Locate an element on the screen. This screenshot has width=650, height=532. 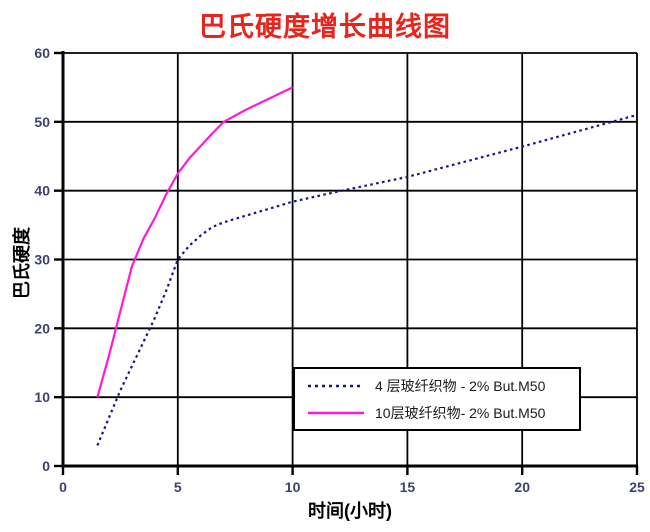
legend-label: 10层玻纤织物- 2% But.M50 is located at coordinates (460, 412).